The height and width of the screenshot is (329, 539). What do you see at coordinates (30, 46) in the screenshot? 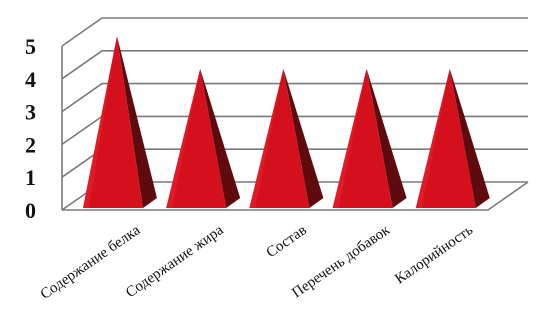
I see `y-tick-label-5: 5` at bounding box center [30, 46].